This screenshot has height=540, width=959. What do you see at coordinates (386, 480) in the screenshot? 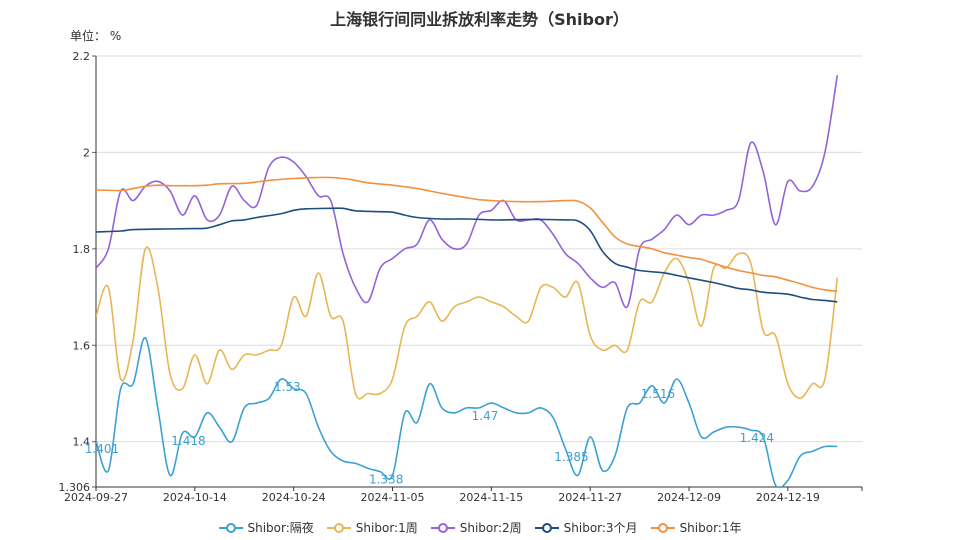
I see `data-label: 1.338` at bounding box center [386, 480].